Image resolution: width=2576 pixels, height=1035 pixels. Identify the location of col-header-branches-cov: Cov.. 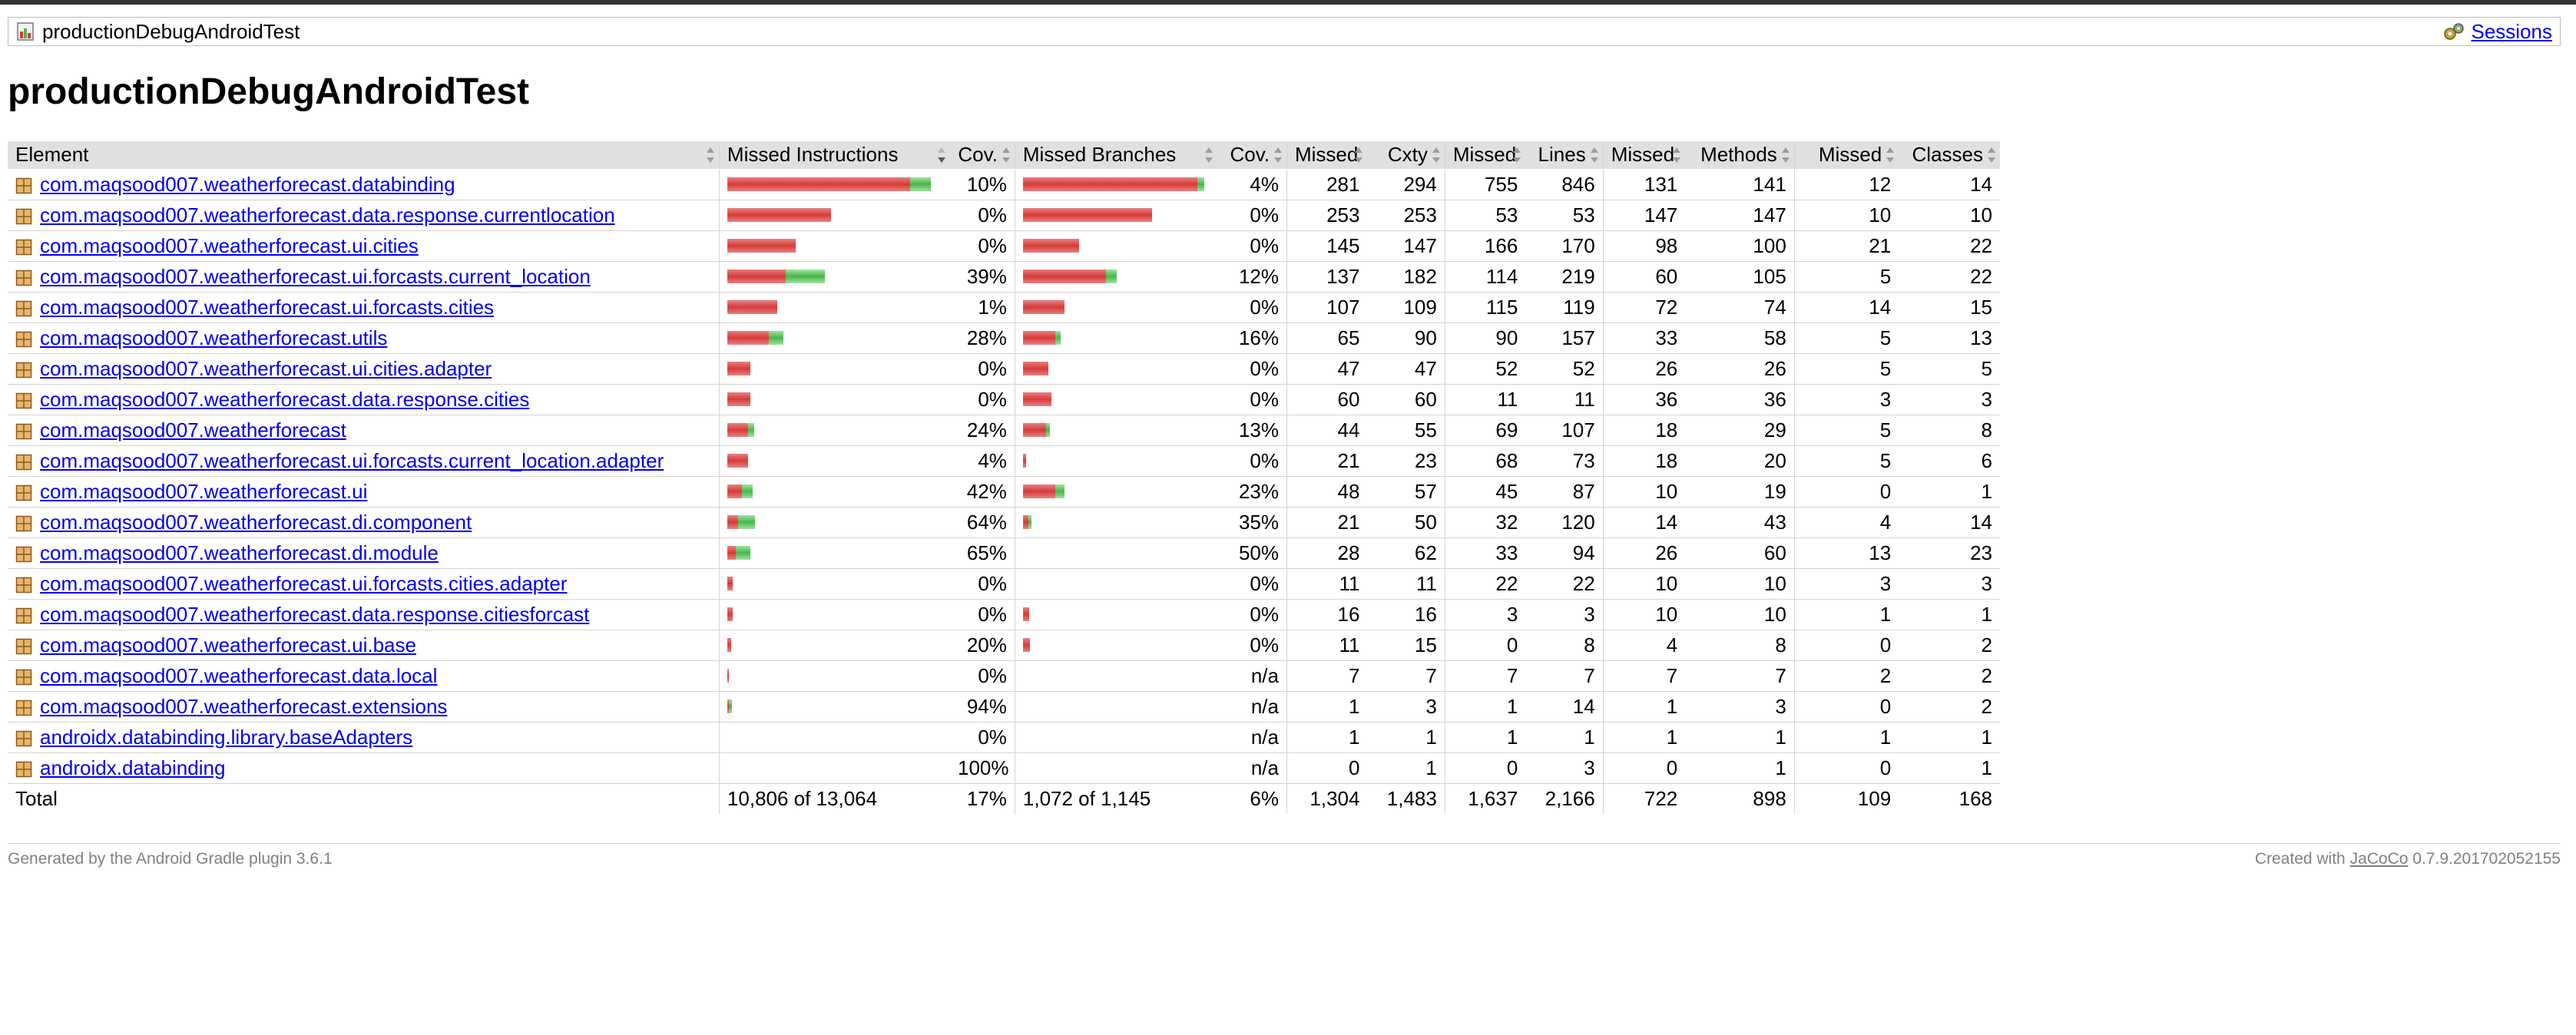
(1252, 155).